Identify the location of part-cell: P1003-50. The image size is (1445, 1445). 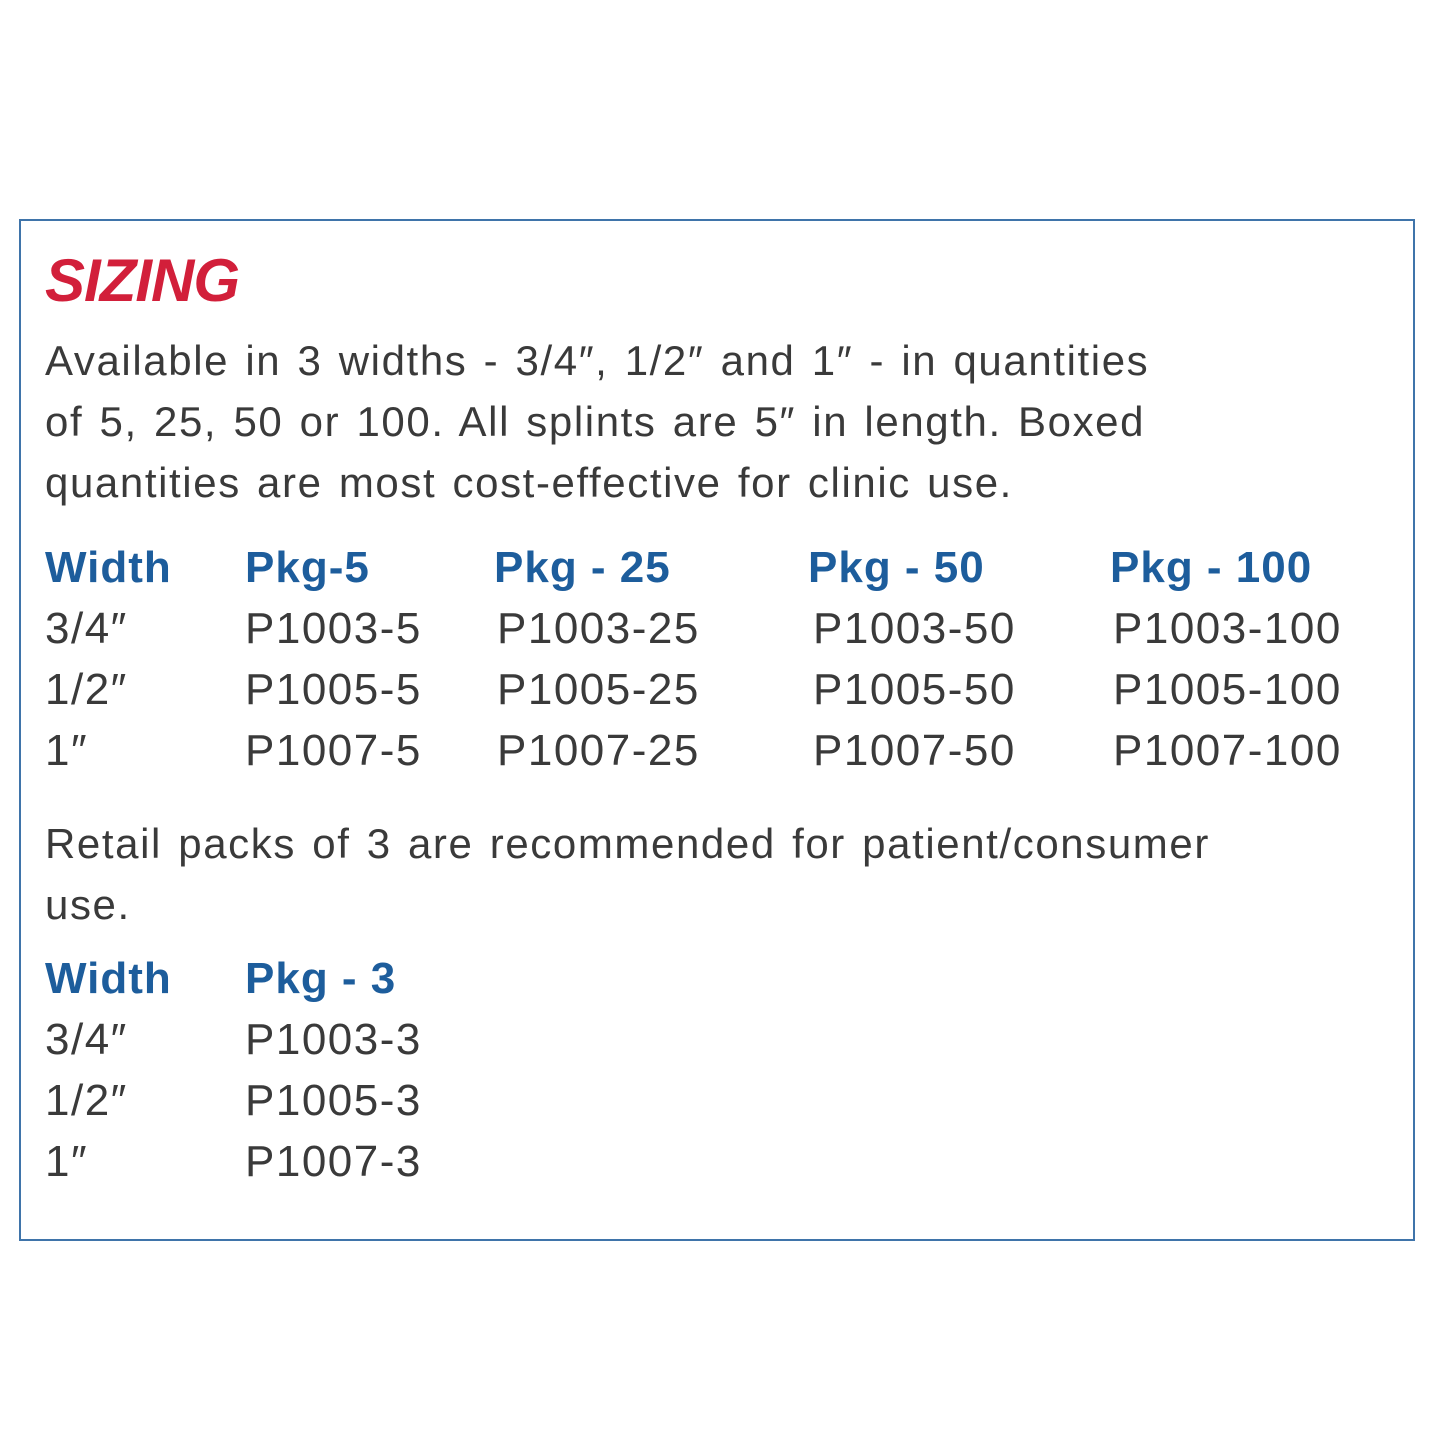
(914, 628).